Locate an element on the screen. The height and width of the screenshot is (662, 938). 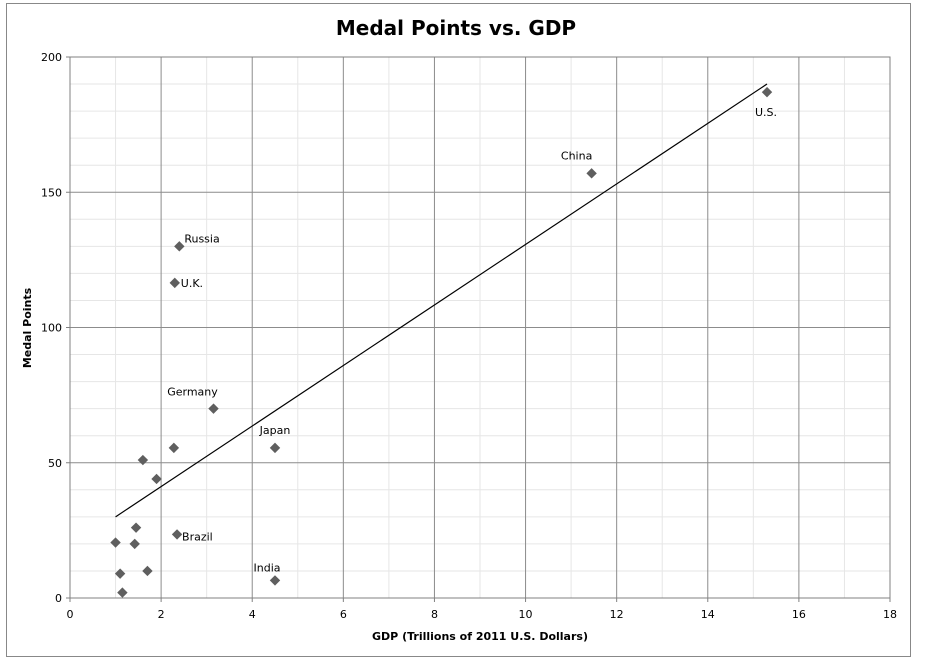
x-tick-label: 10 is located at coordinates (526, 614).